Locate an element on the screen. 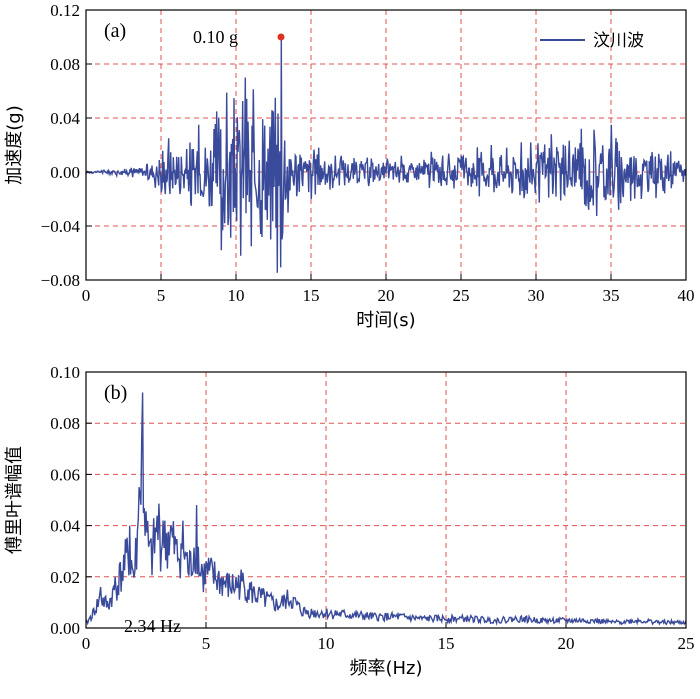  y-tick-label: 0.10 is located at coordinates (65, 372).